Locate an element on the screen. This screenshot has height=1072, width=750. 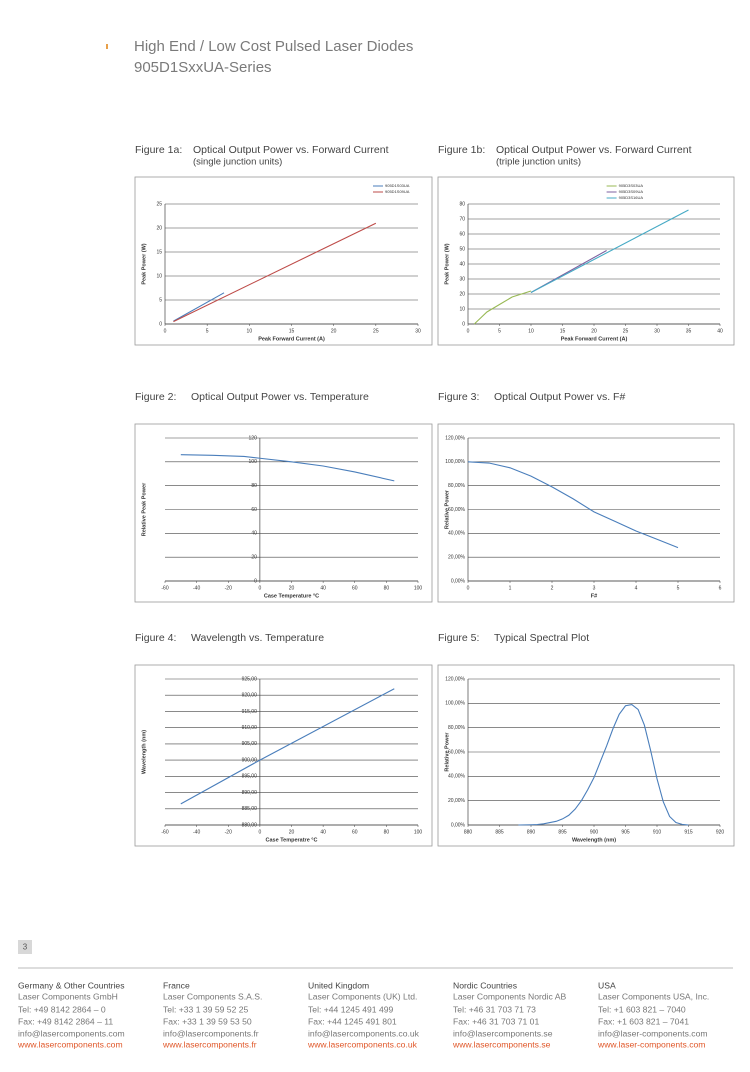
figure-title: Wavelength vs. Temperature is located at coordinates (257, 638).